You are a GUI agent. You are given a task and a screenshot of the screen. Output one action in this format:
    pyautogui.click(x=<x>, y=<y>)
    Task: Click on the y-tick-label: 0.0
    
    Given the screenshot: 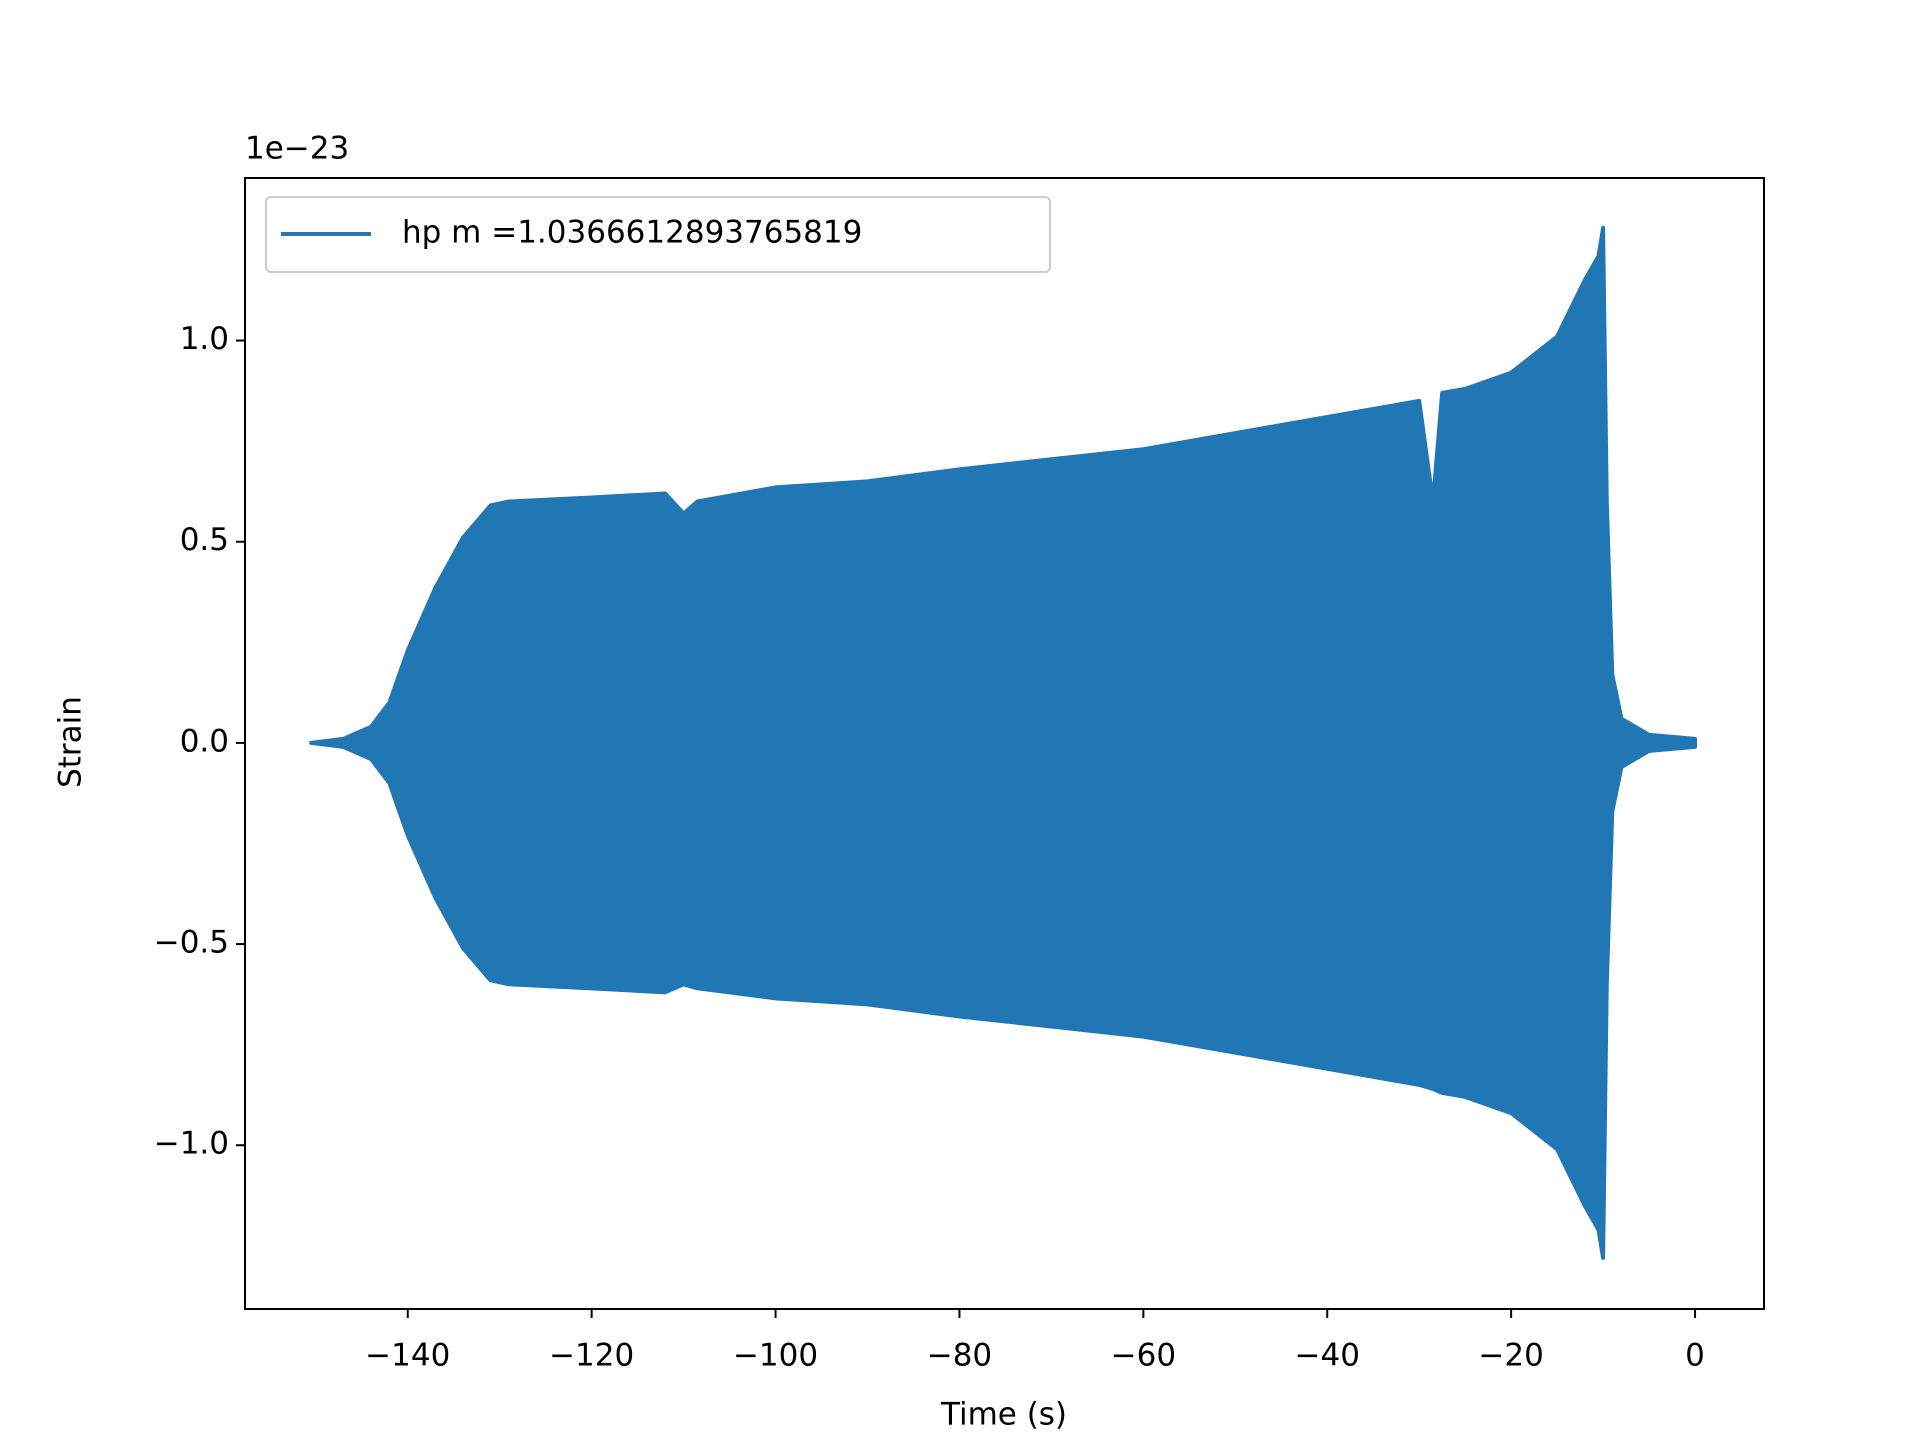 What is the action you would take?
    pyautogui.click(x=204, y=741)
    